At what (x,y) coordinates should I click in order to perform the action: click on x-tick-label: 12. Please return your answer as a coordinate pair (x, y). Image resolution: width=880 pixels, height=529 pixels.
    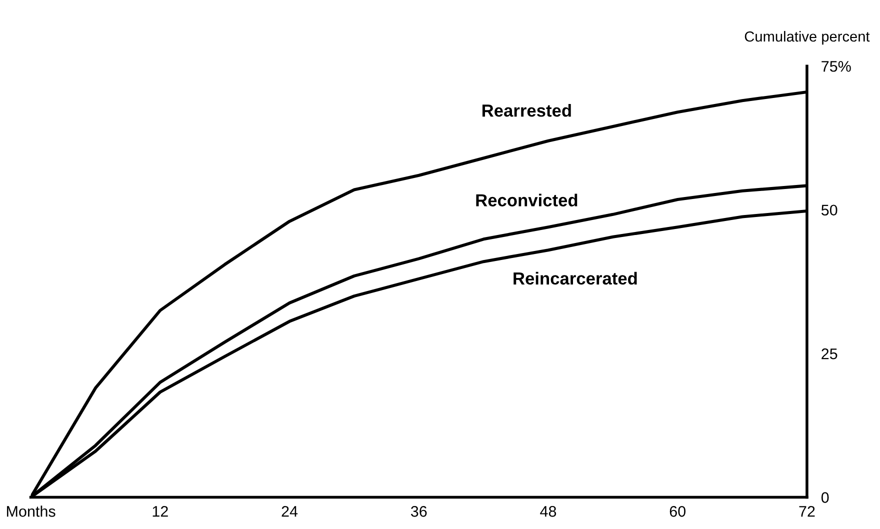
    Looking at the image, I should click on (160, 511).